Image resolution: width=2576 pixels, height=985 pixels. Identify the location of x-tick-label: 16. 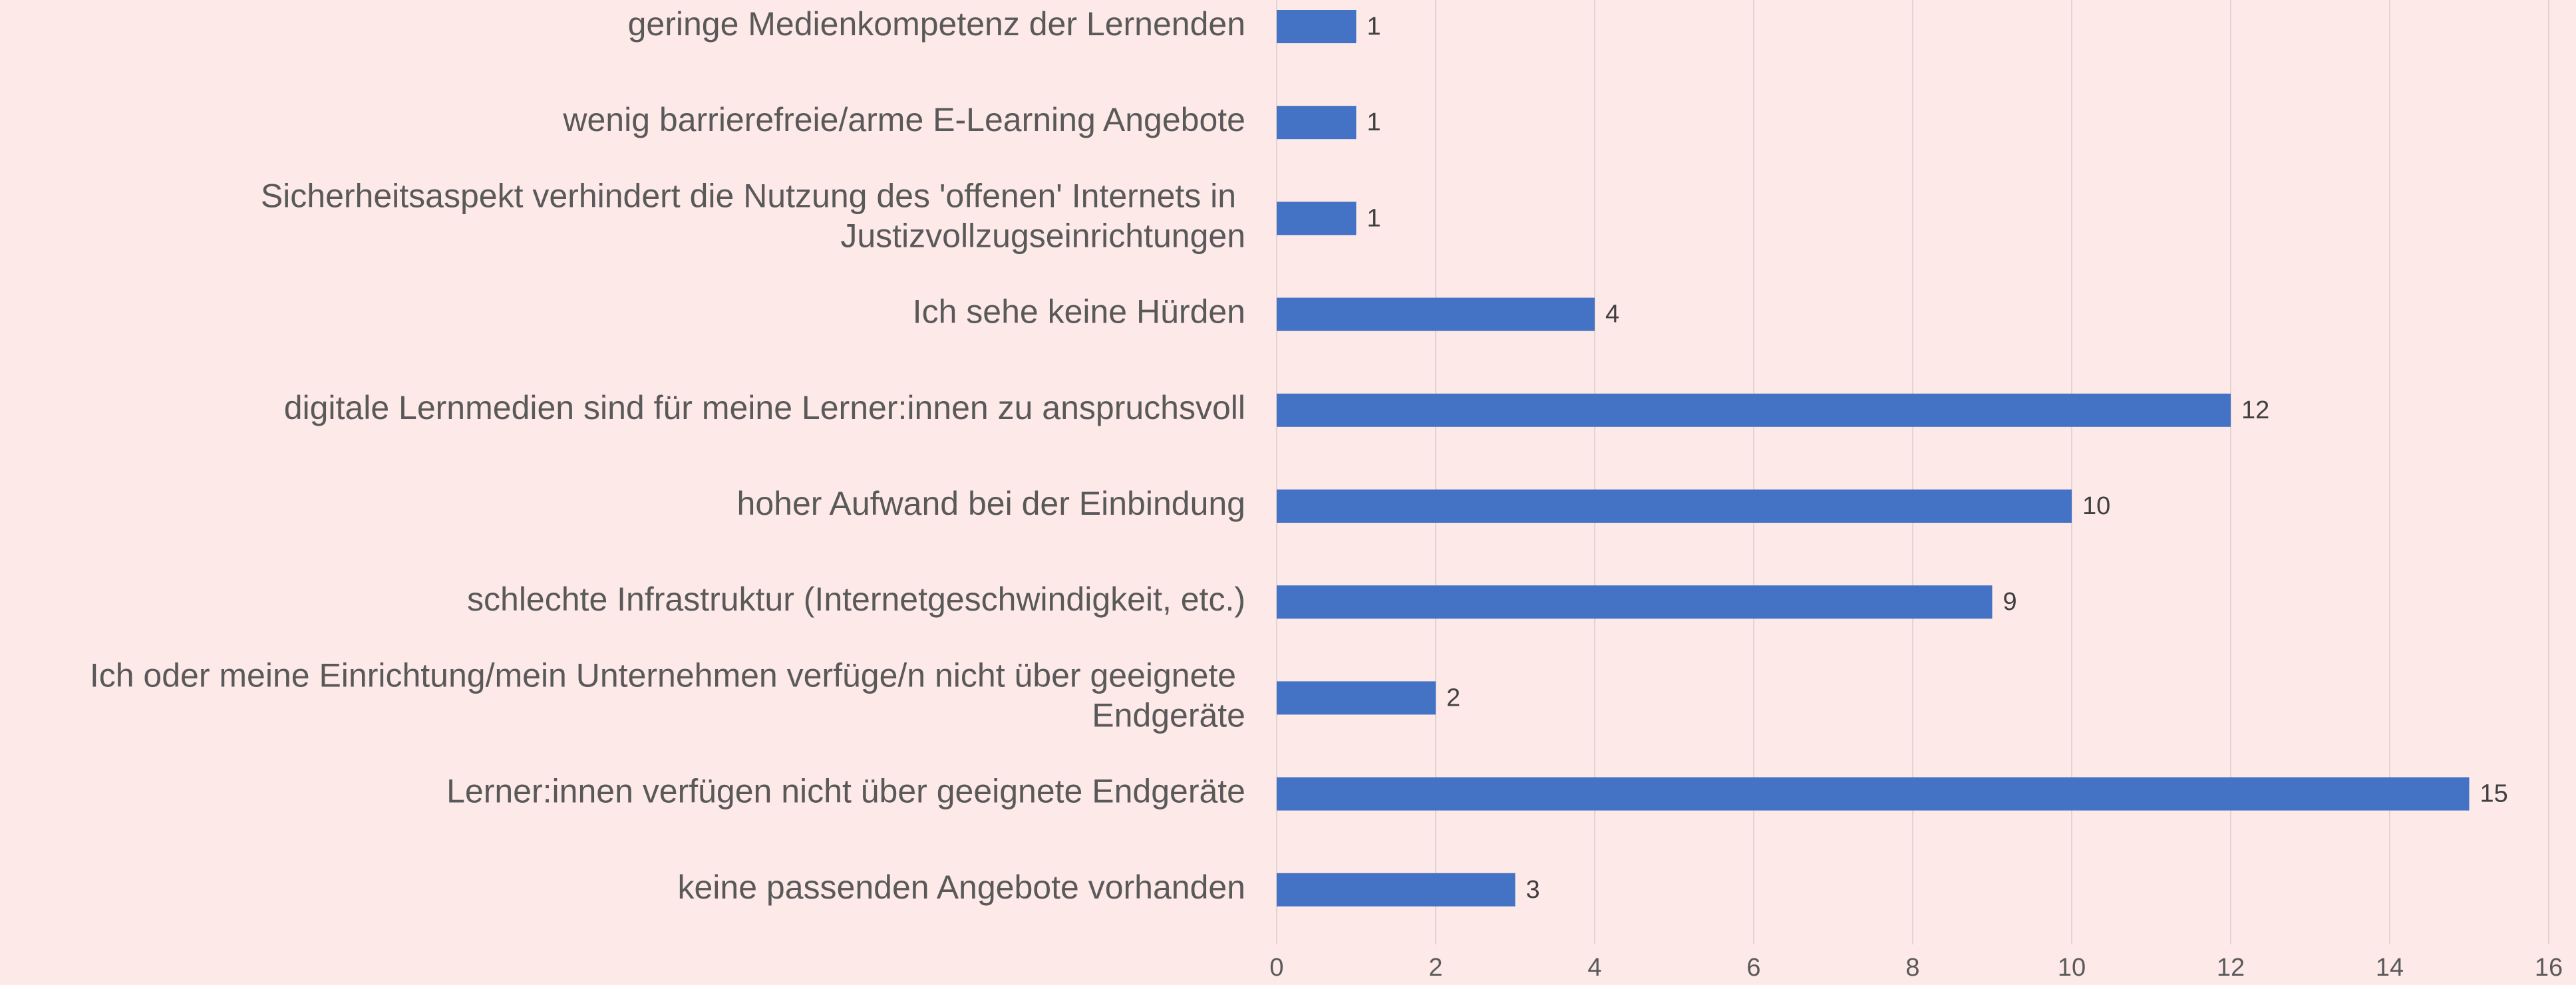
(2549, 968).